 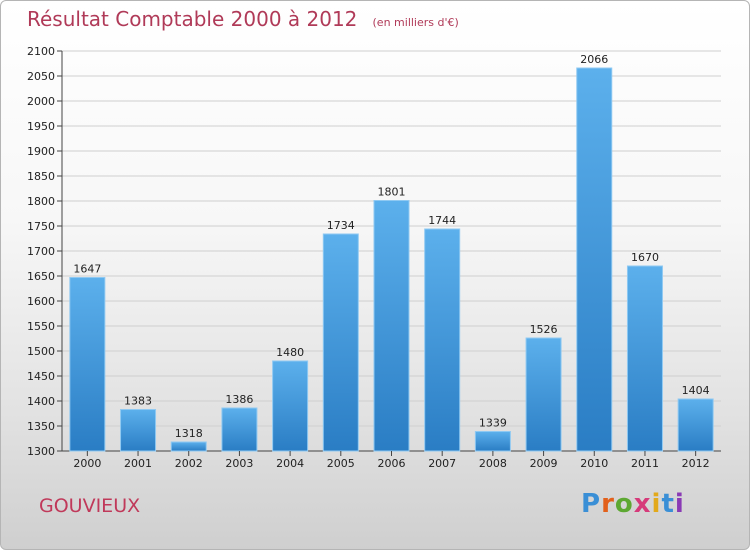 I want to click on y-tick-label: 1950, so click(x=41, y=126).